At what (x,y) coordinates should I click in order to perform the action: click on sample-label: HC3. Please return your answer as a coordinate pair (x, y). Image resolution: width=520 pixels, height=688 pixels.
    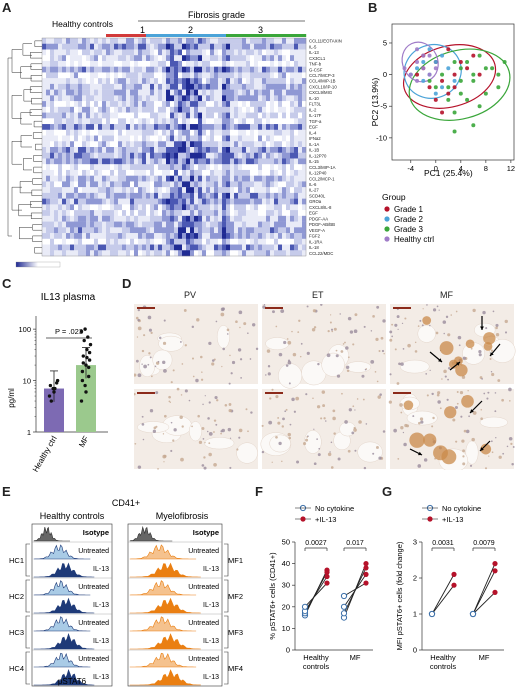
    Looking at the image, I should click on (16, 632).